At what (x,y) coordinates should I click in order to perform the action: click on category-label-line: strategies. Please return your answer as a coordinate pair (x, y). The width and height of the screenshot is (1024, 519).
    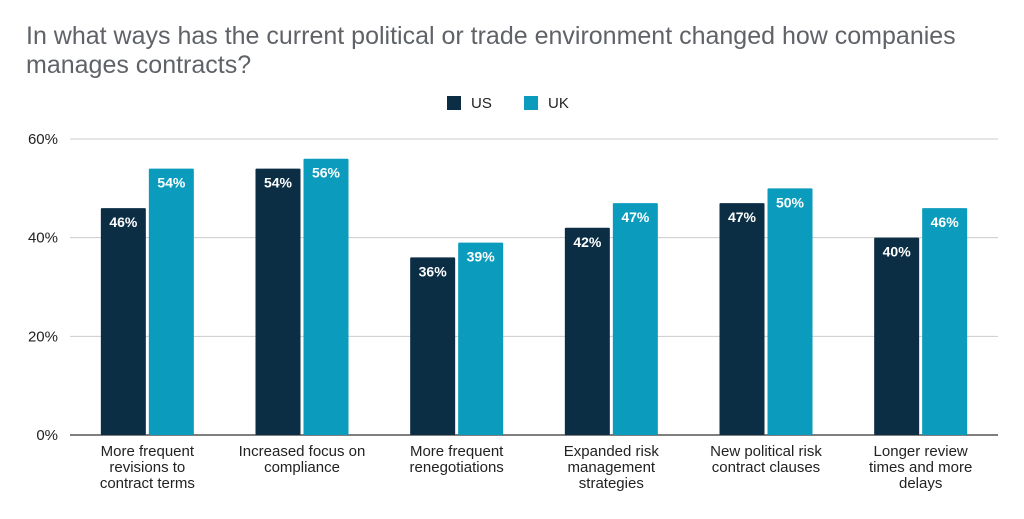
    Looking at the image, I should click on (611, 483).